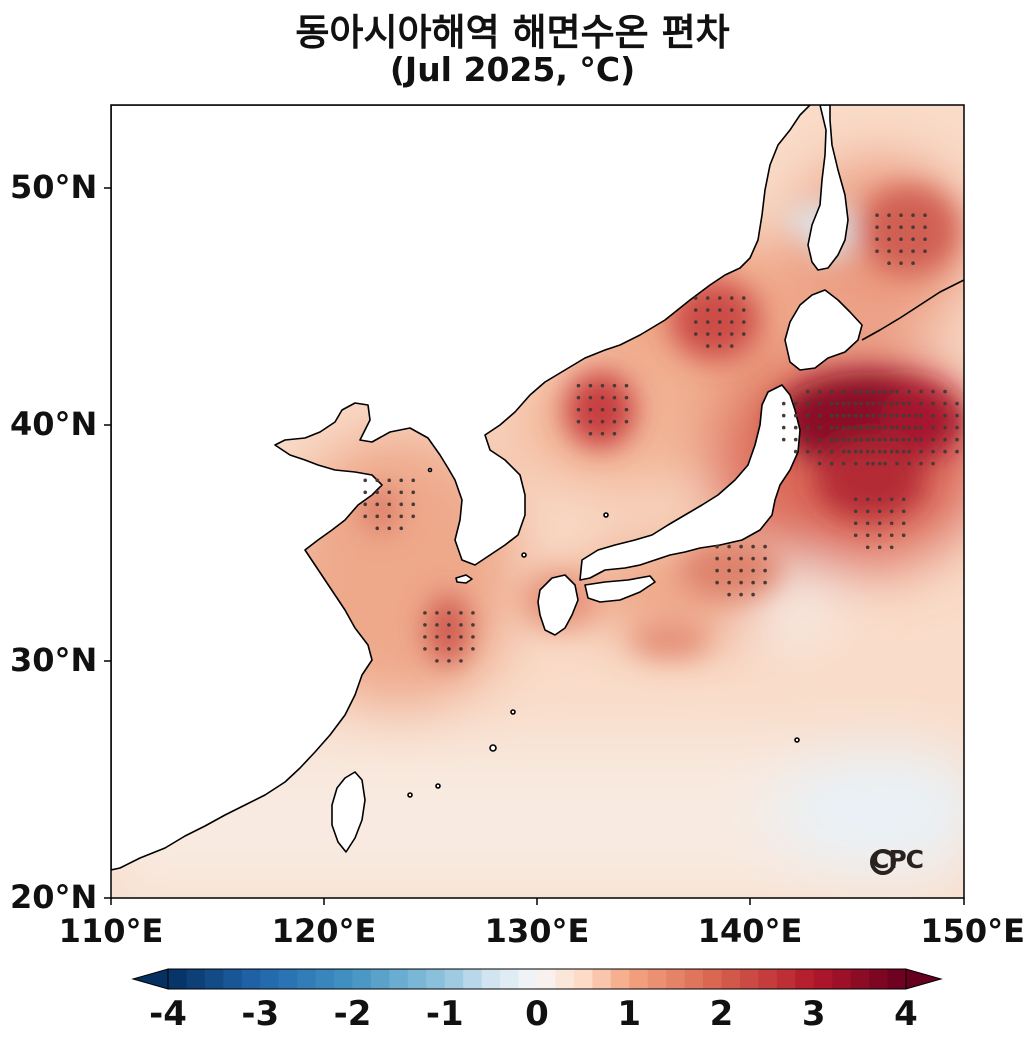  Describe the element at coordinates (352, 1014) in the screenshot. I see `colorbar-tick-label: -2` at that location.